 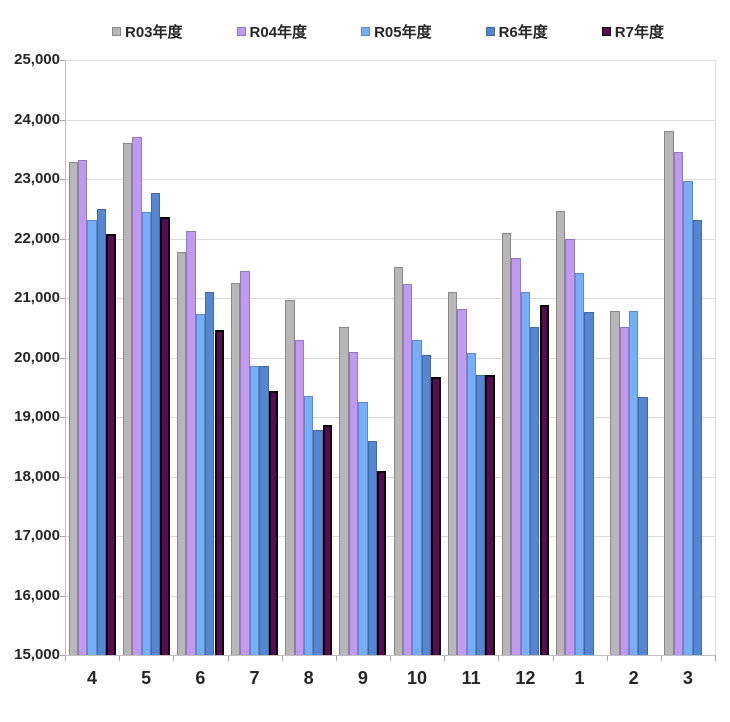 I want to click on legend-item: R05年度, so click(x=396, y=31).